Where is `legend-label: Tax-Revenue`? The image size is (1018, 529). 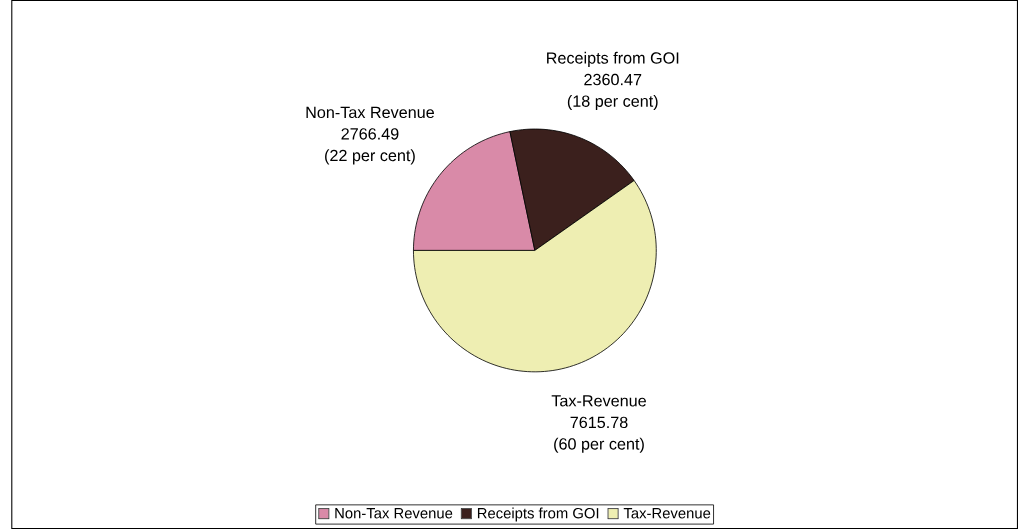
legend-label: Tax-Revenue is located at coordinates (667, 513).